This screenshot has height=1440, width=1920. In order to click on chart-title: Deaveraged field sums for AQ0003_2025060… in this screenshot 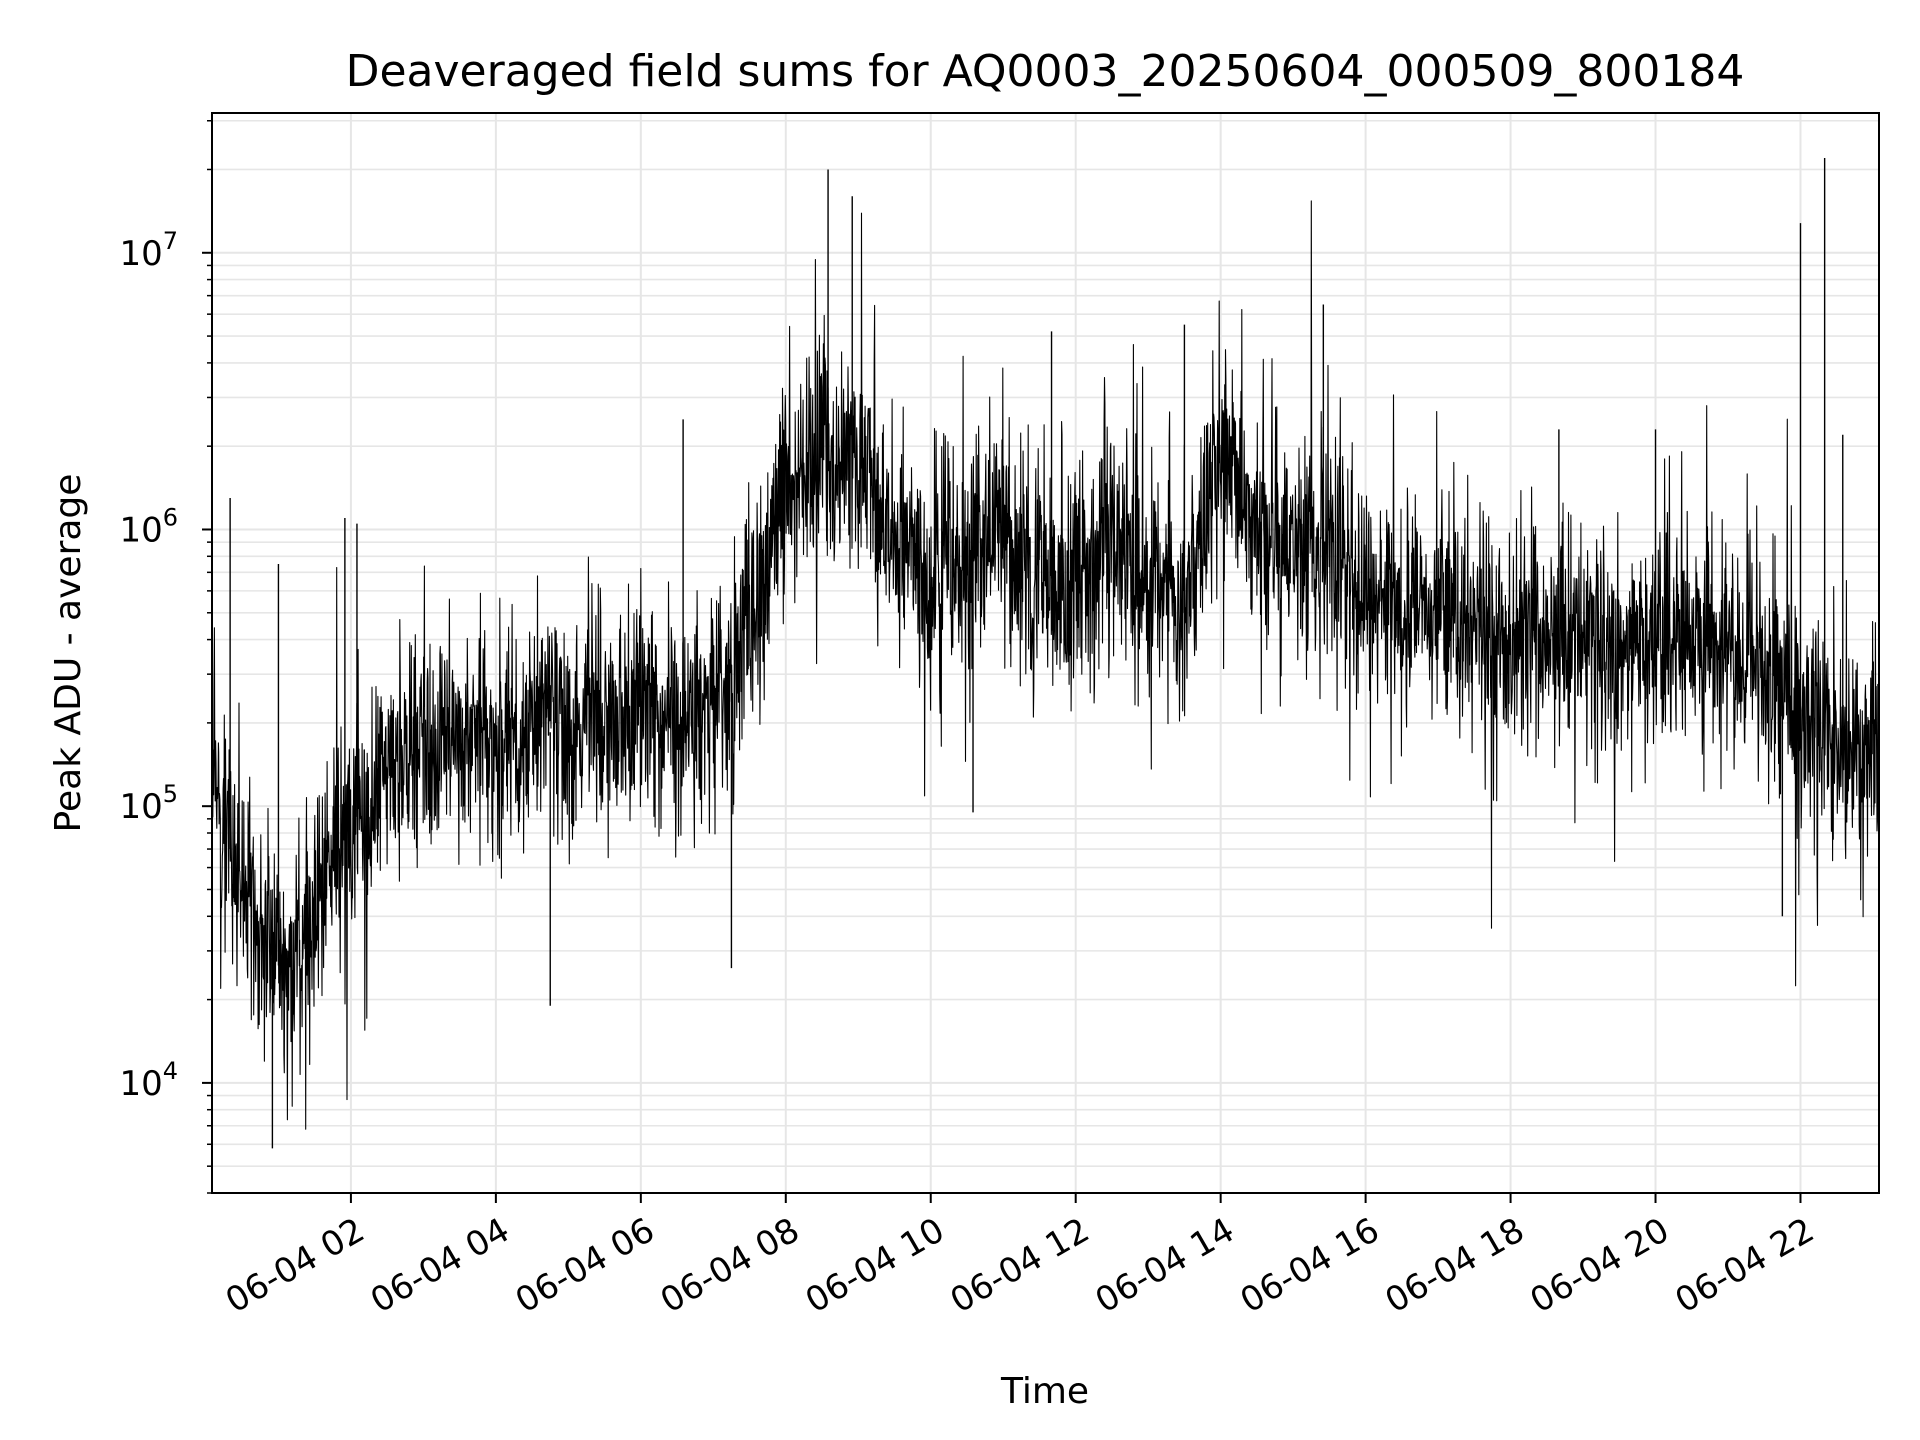, I will do `click(1045, 71)`.